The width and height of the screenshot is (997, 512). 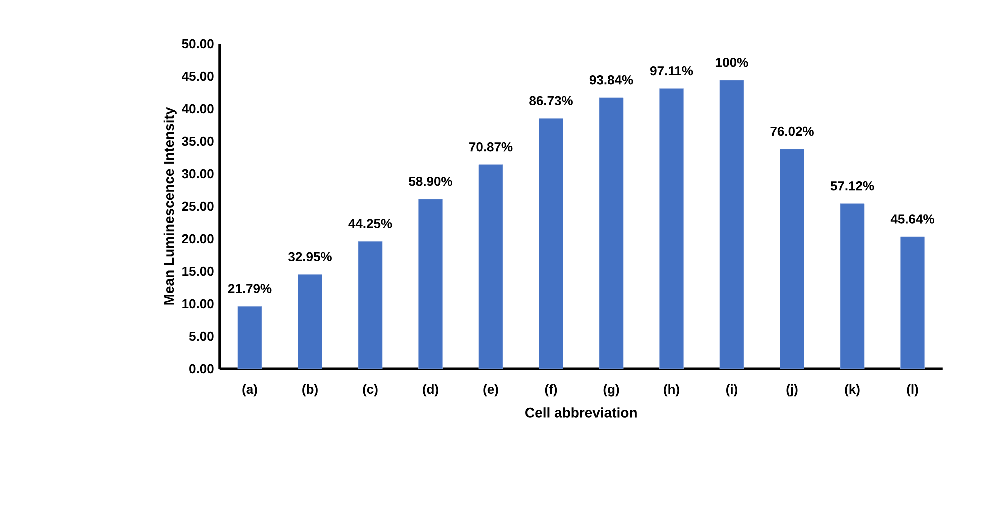 What do you see at coordinates (310, 390) in the screenshot?
I see `x-tick-label: (b)` at bounding box center [310, 390].